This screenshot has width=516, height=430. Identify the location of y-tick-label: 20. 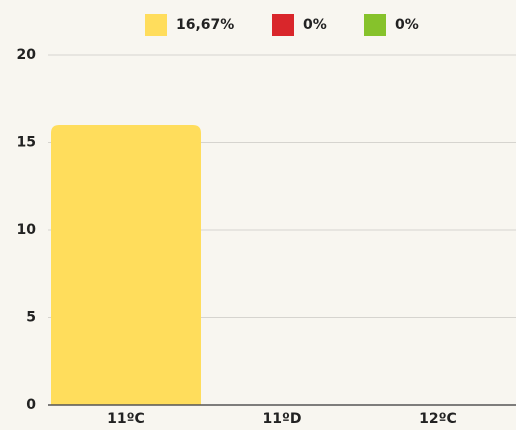
(27, 55).